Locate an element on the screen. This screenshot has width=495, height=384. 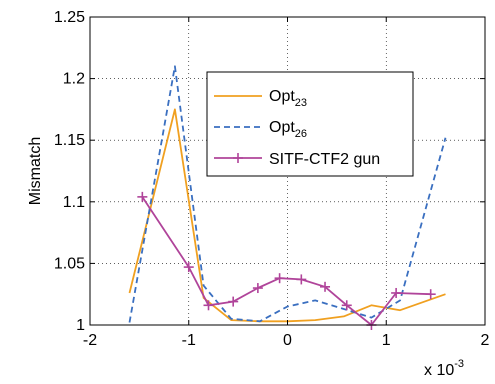
y-tick-label: 1 is located at coordinates (80, 325).